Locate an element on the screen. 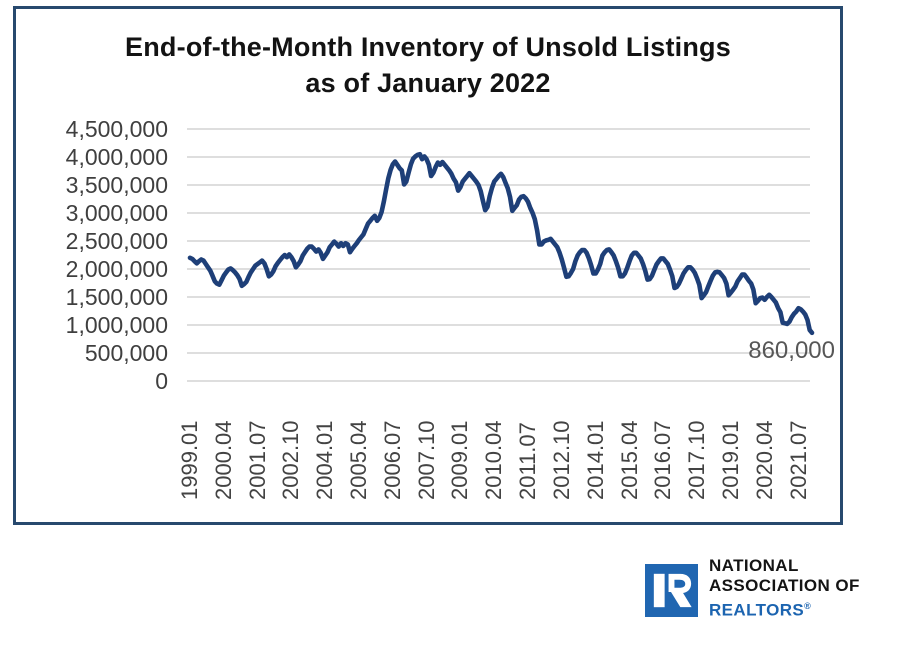  registered-mark-icon: ® is located at coordinates (808, 606).